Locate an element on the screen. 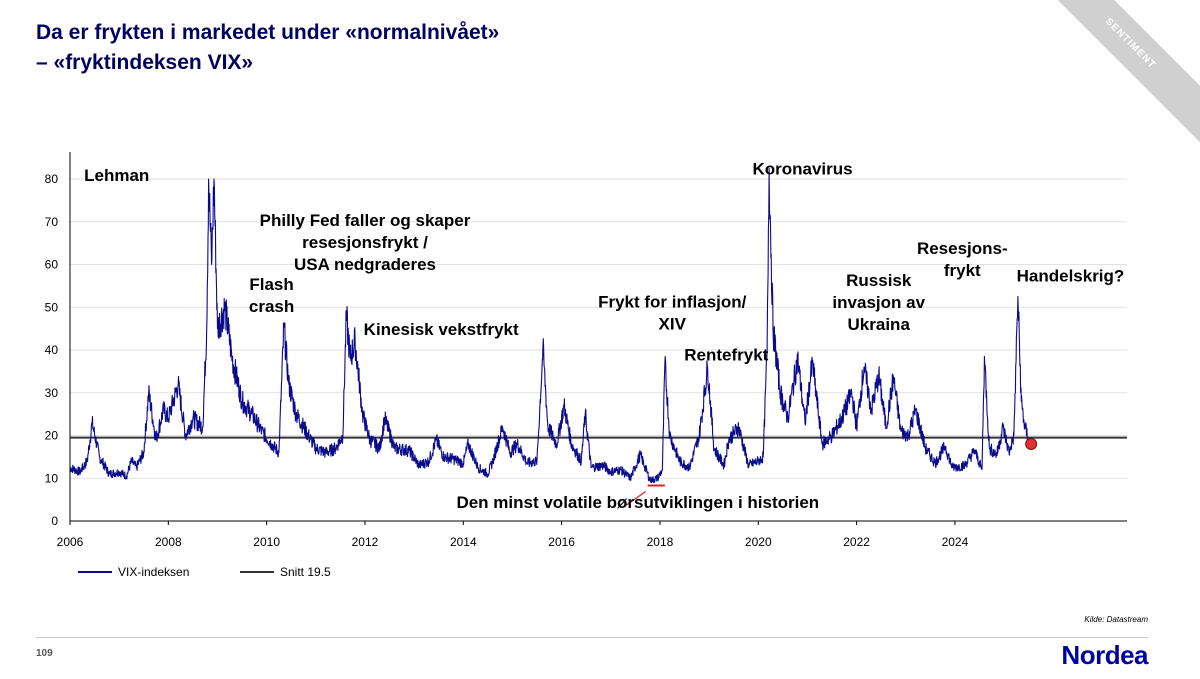  y-tick-label: 10 is located at coordinates (52, 478).